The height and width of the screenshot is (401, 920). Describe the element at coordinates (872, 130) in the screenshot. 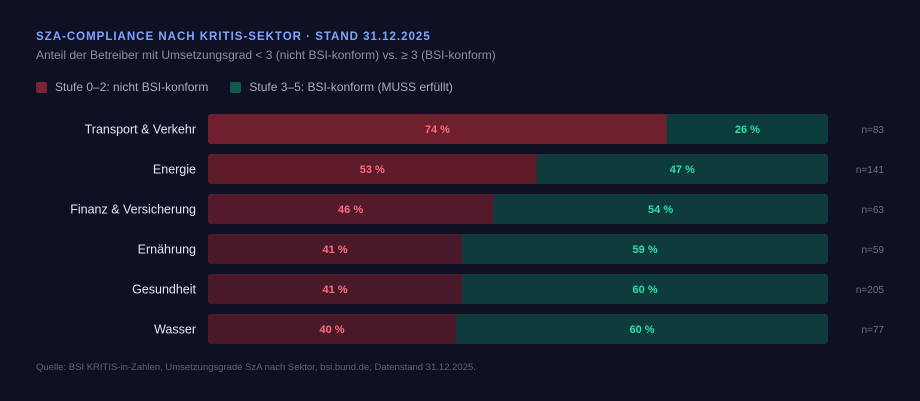

I see `sample-size-label: n=83` at that location.